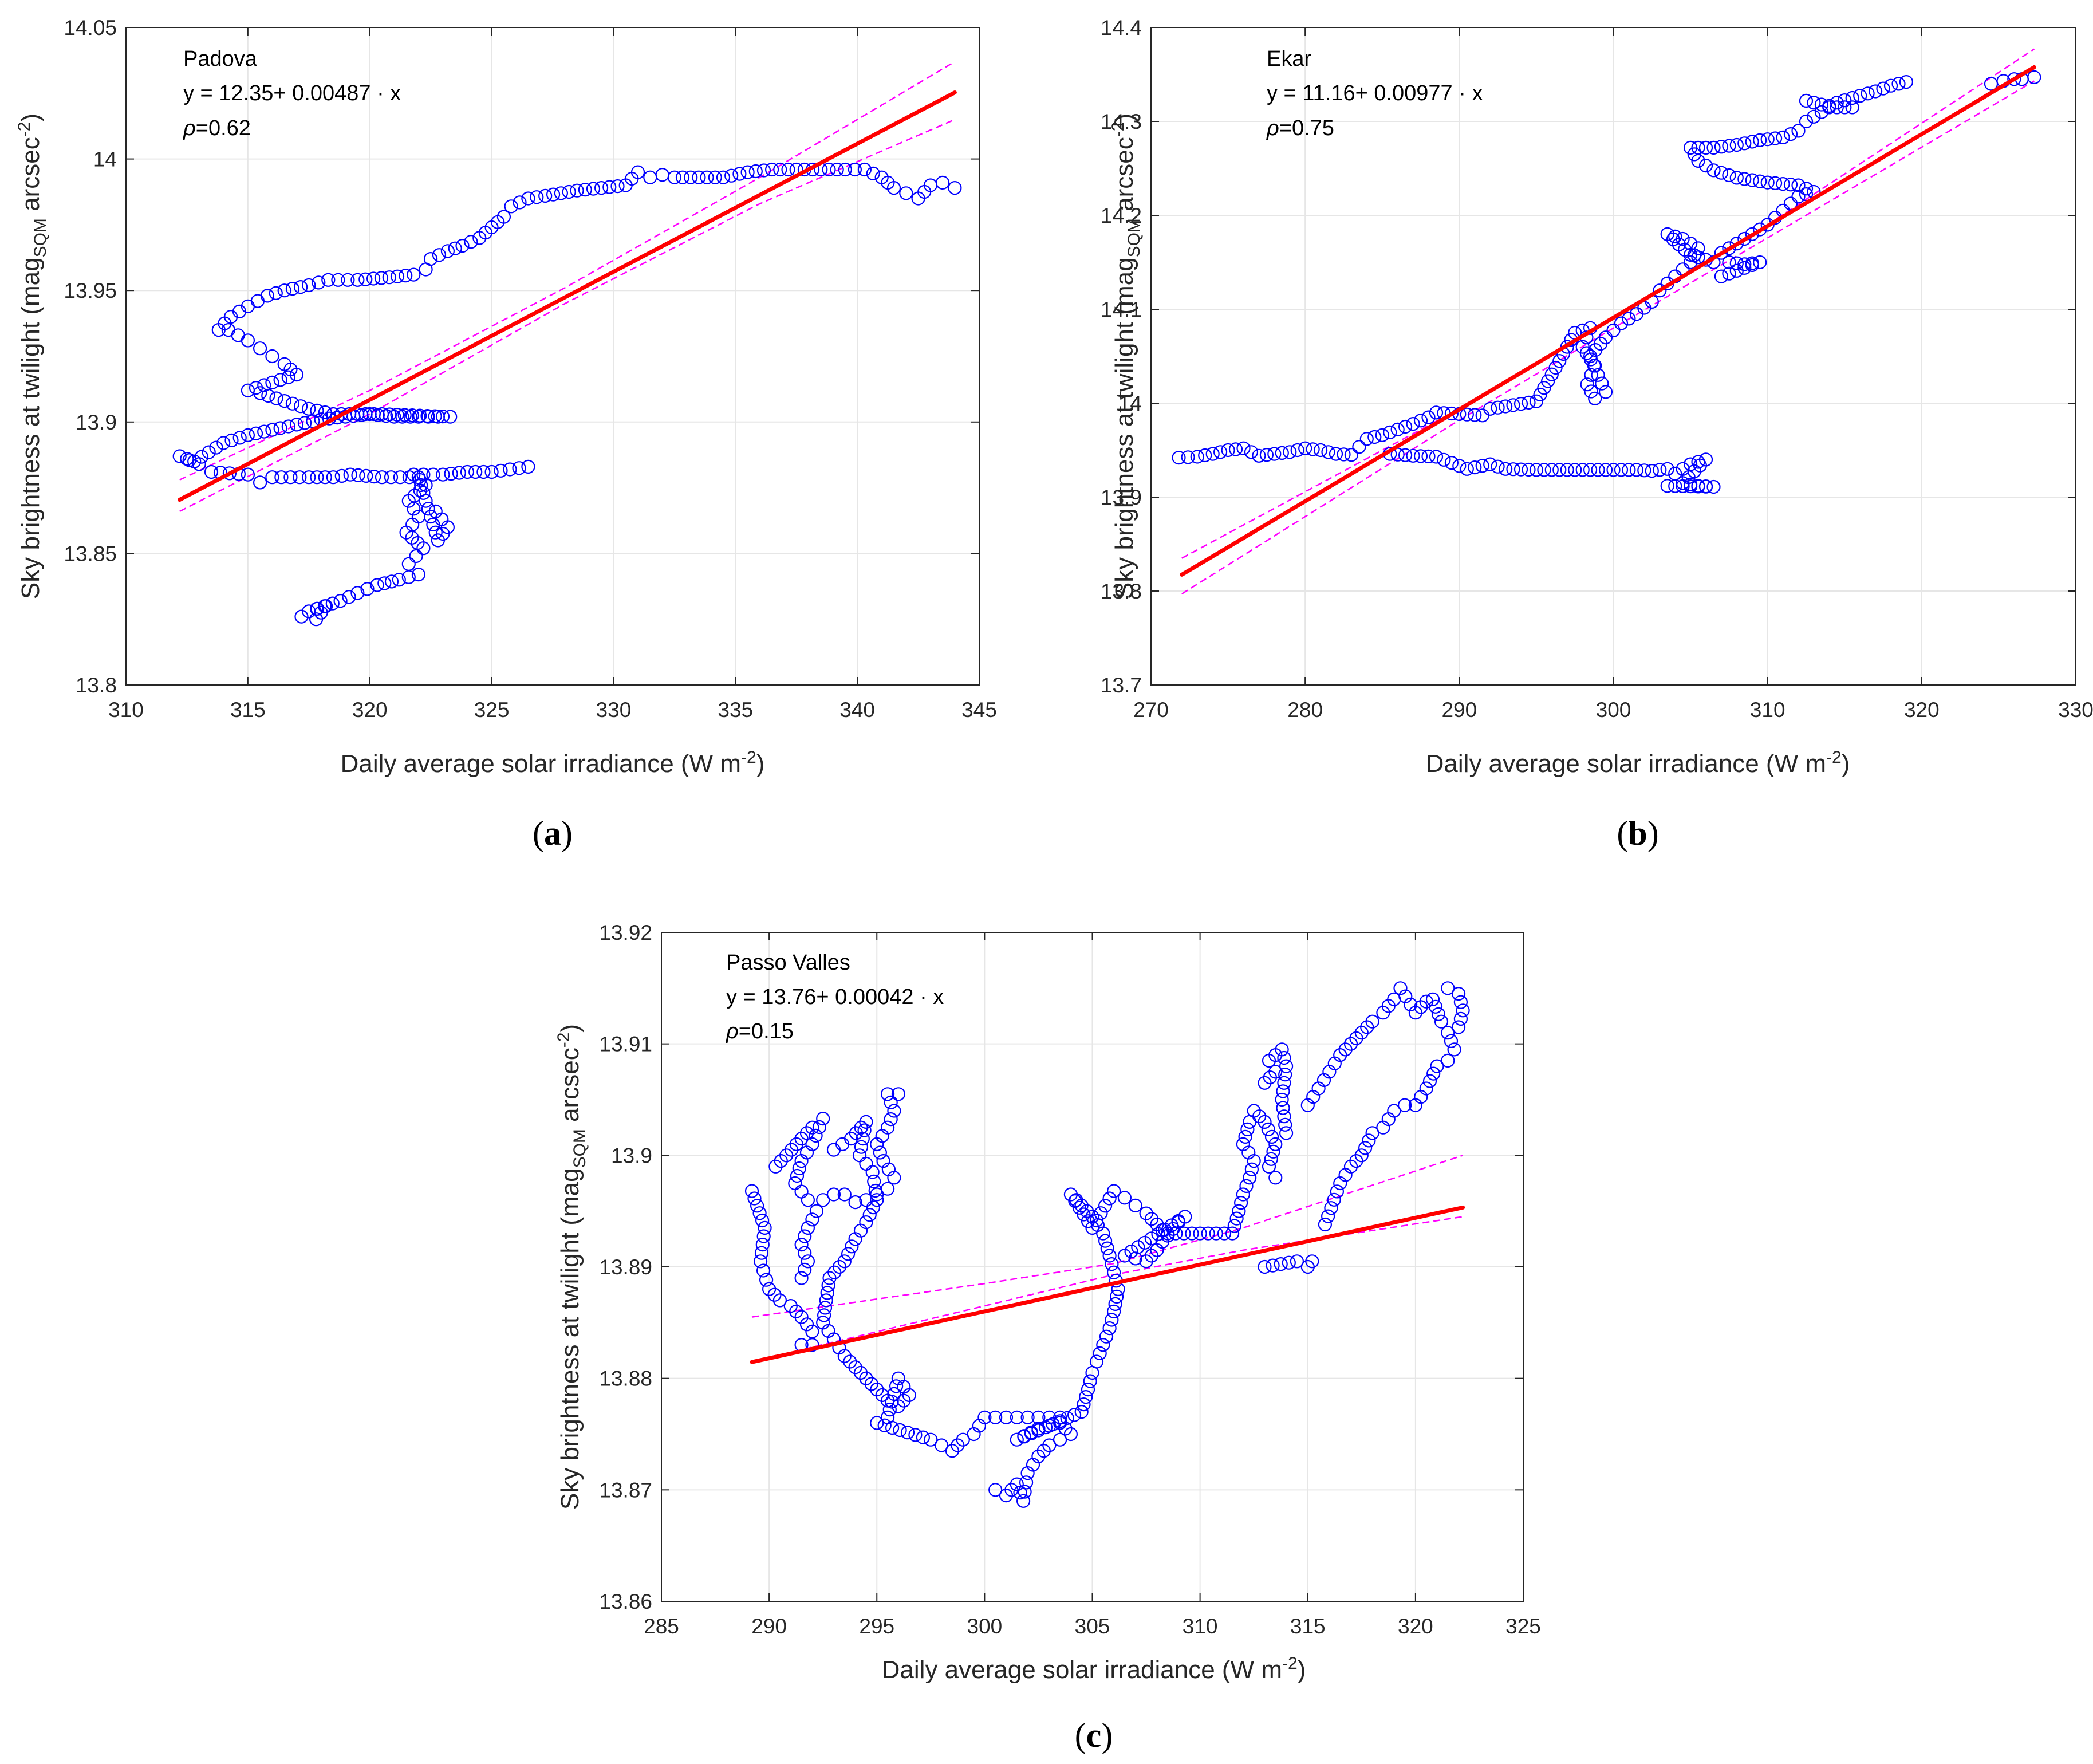  I want to click on confidence-interval, so click(567, 287).